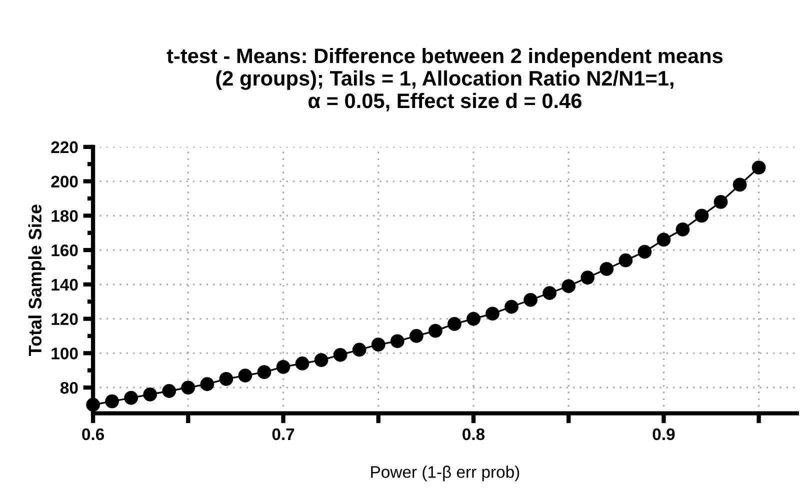 The width and height of the screenshot is (809, 498). What do you see at coordinates (65, 354) in the screenshot?
I see `y-tick-label: 100` at bounding box center [65, 354].